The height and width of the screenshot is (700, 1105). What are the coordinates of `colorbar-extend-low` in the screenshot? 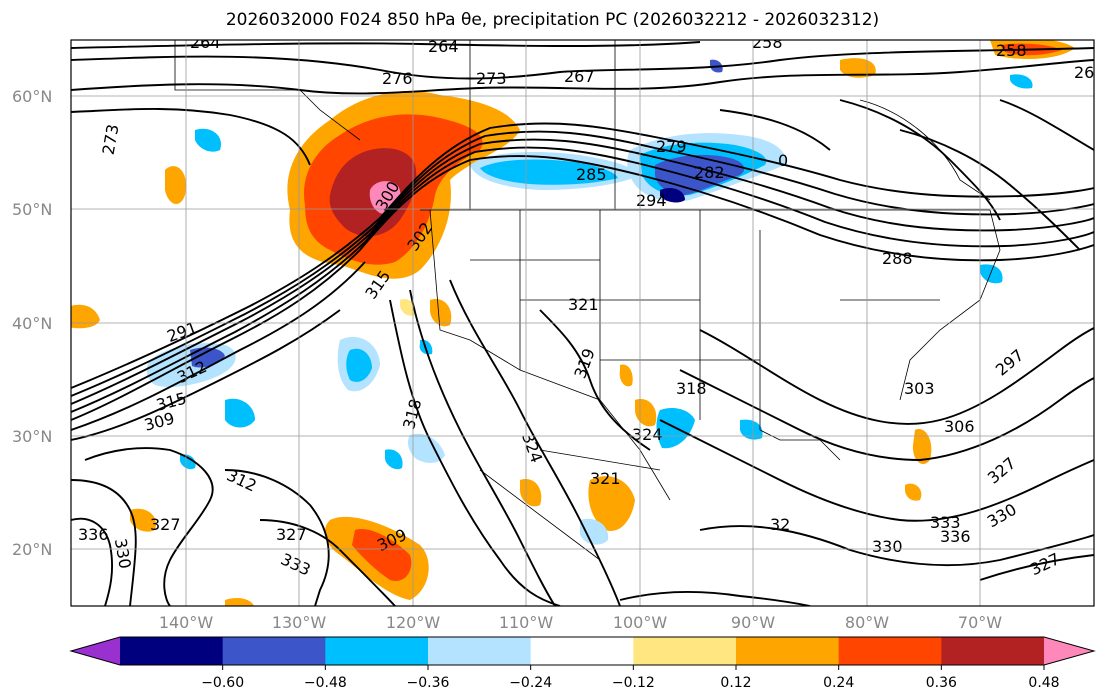 It's located at (95, 651).